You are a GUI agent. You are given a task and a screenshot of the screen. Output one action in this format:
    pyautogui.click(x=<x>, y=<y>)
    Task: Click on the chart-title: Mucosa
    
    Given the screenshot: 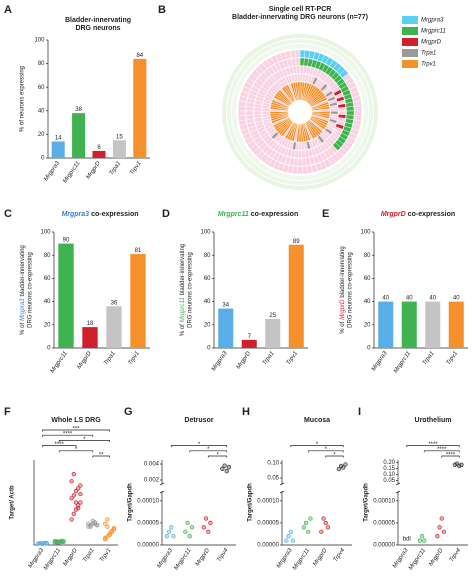 What is the action you would take?
    pyautogui.click(x=317, y=420)
    